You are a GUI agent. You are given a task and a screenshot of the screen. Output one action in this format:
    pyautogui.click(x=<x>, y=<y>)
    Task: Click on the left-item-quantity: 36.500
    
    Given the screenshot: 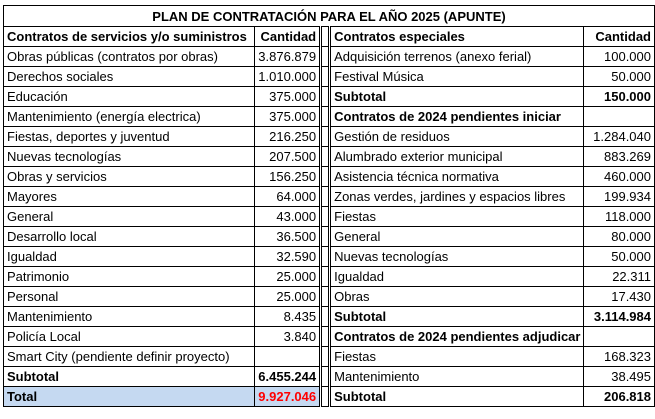 What is the action you would take?
    pyautogui.click(x=288, y=236)
    